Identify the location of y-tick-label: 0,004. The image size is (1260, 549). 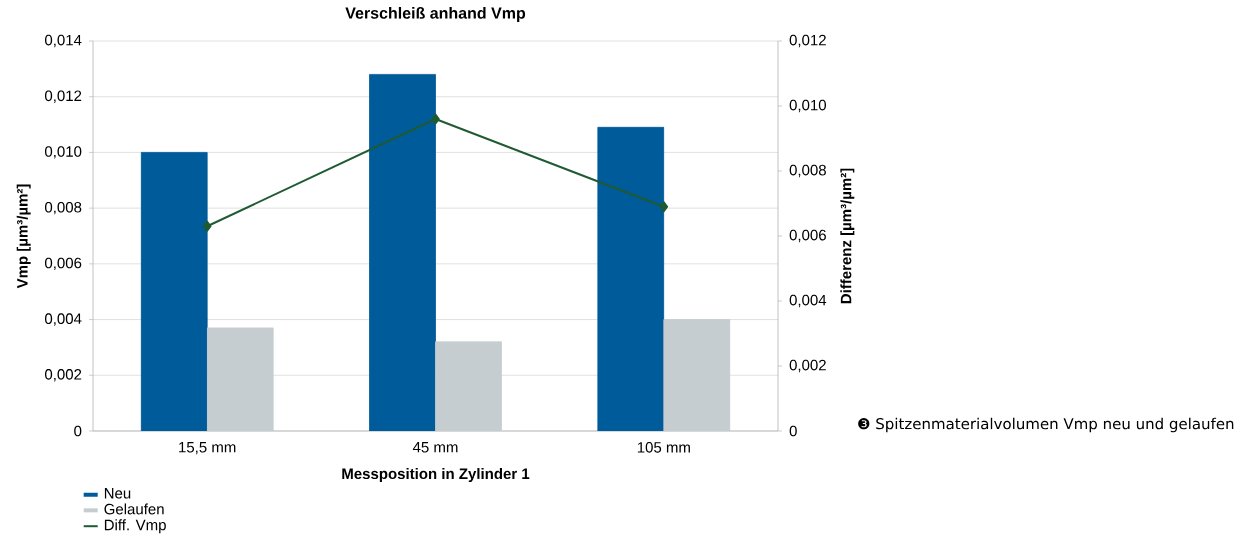
(63, 319).